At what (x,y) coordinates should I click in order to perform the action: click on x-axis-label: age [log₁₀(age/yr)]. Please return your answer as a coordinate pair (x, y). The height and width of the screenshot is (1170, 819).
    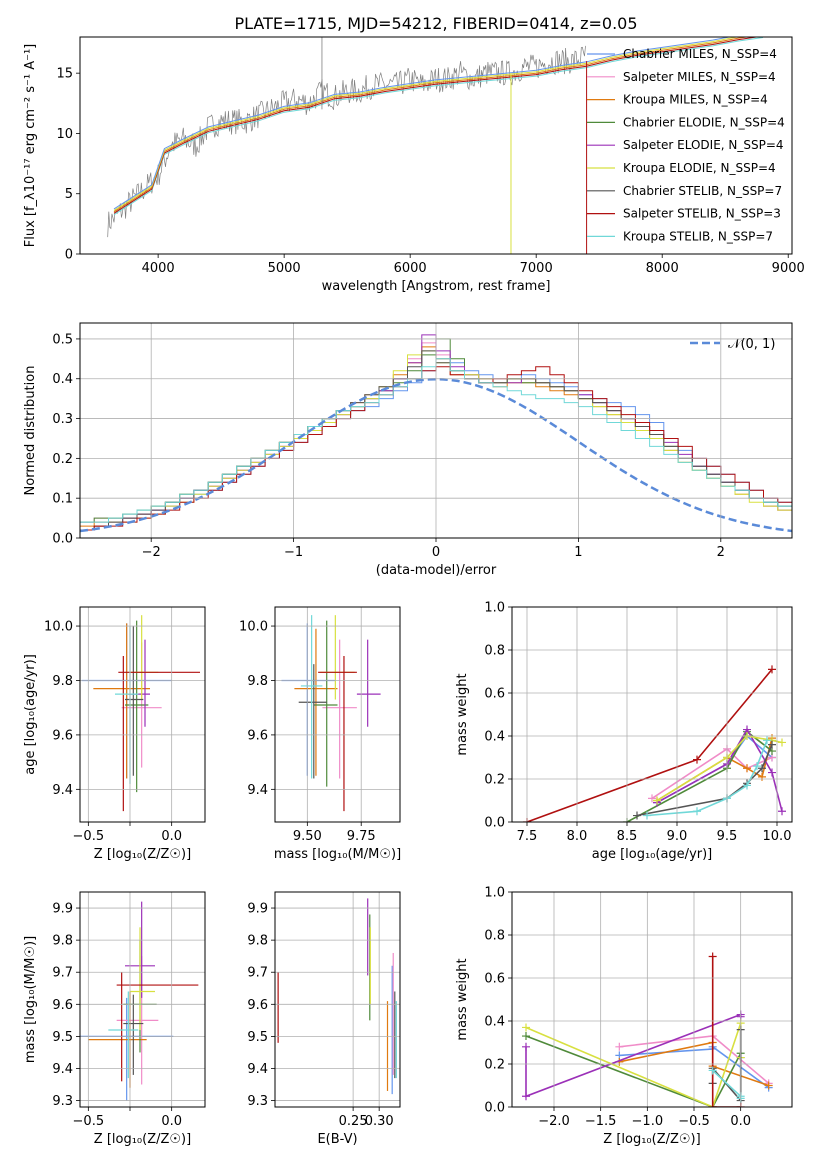
    Looking at the image, I should click on (652, 854).